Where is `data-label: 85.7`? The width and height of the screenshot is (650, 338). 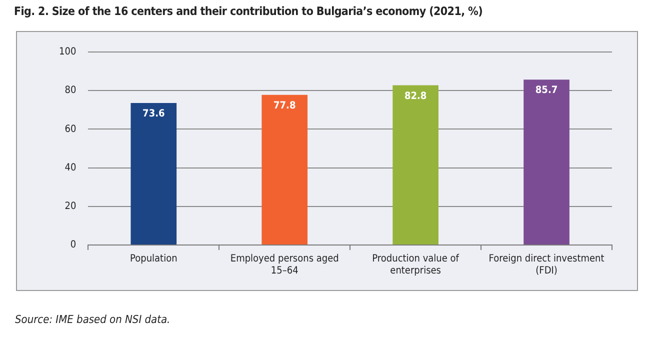
data-label: 85.7 is located at coordinates (546, 90).